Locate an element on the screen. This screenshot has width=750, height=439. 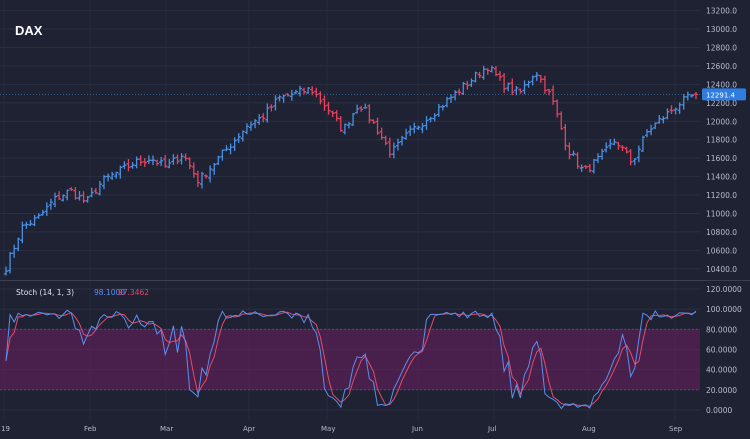
stoch-tick-label: 120.0000 is located at coordinates (724, 289).